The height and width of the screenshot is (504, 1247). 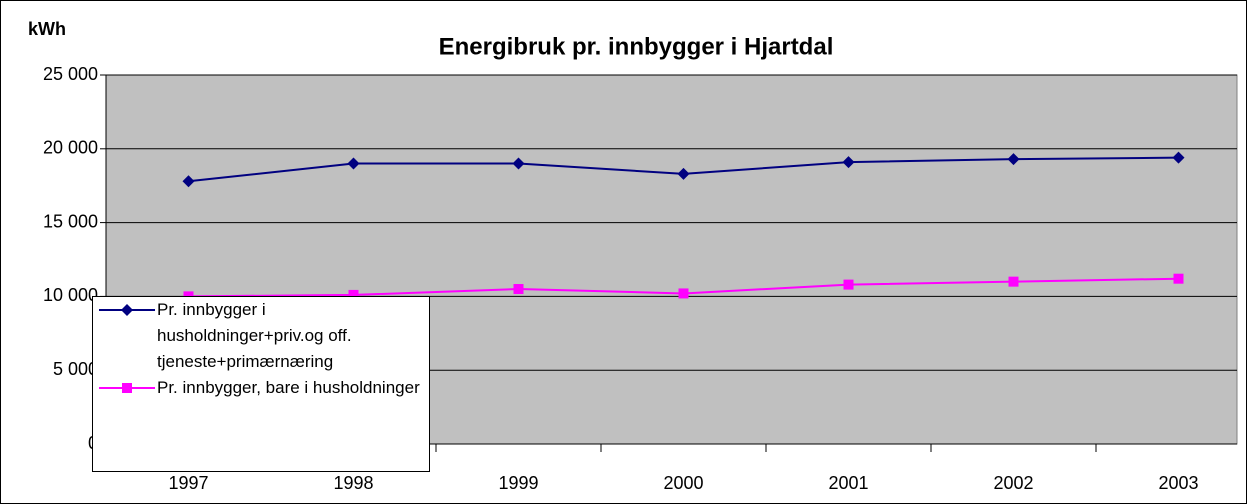 What do you see at coordinates (70, 221) in the screenshot?
I see `y-tick-label: 15 000` at bounding box center [70, 221].